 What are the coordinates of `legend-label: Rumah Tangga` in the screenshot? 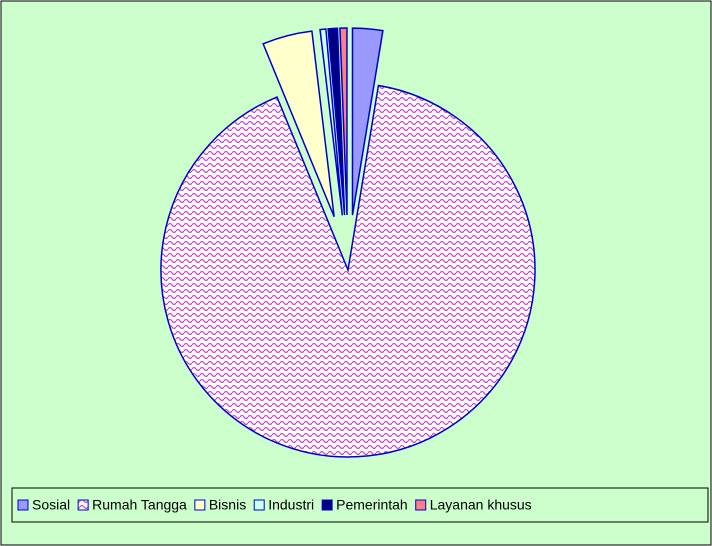 It's located at (139, 505).